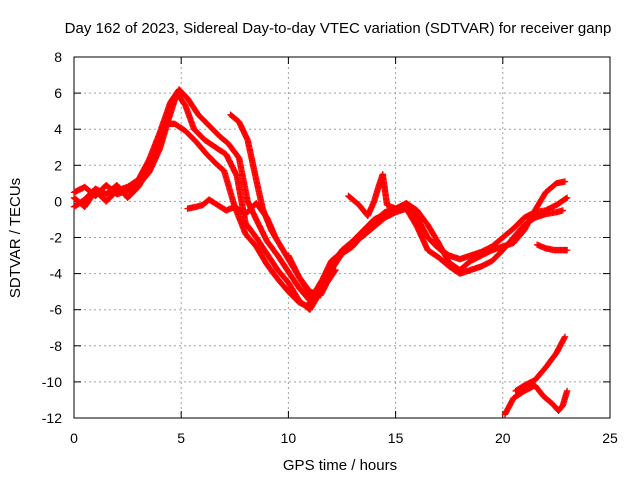 The width and height of the screenshot is (640, 480). I want to click on y-tick-label: -10, so click(52, 382).